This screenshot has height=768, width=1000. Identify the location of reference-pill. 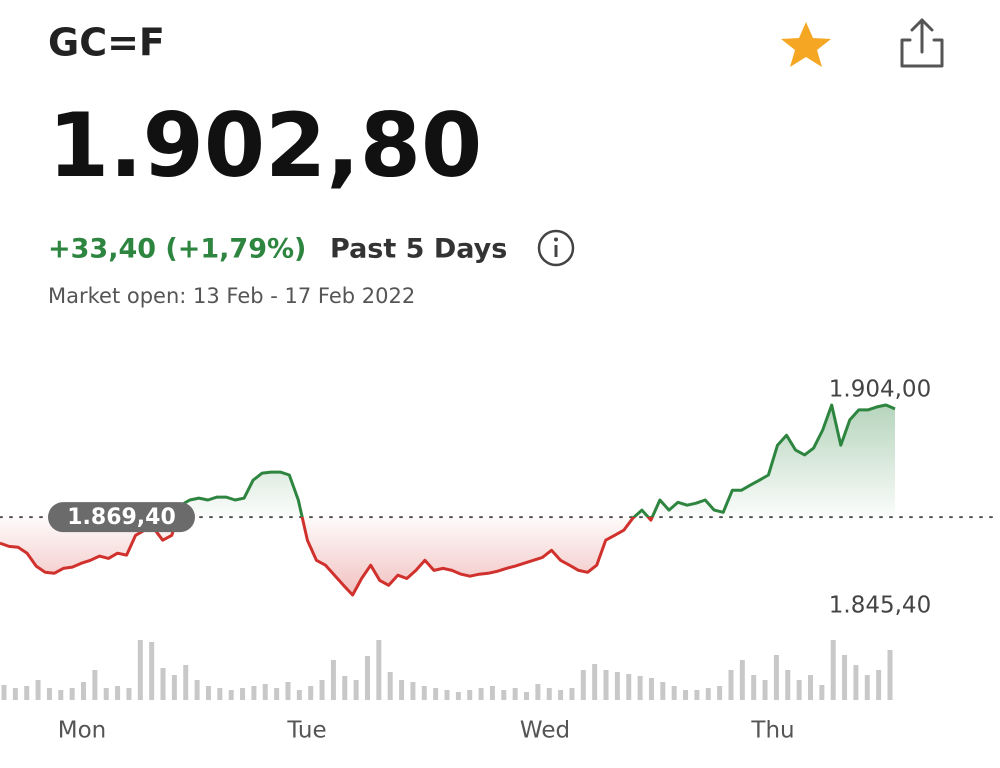
(121, 517).